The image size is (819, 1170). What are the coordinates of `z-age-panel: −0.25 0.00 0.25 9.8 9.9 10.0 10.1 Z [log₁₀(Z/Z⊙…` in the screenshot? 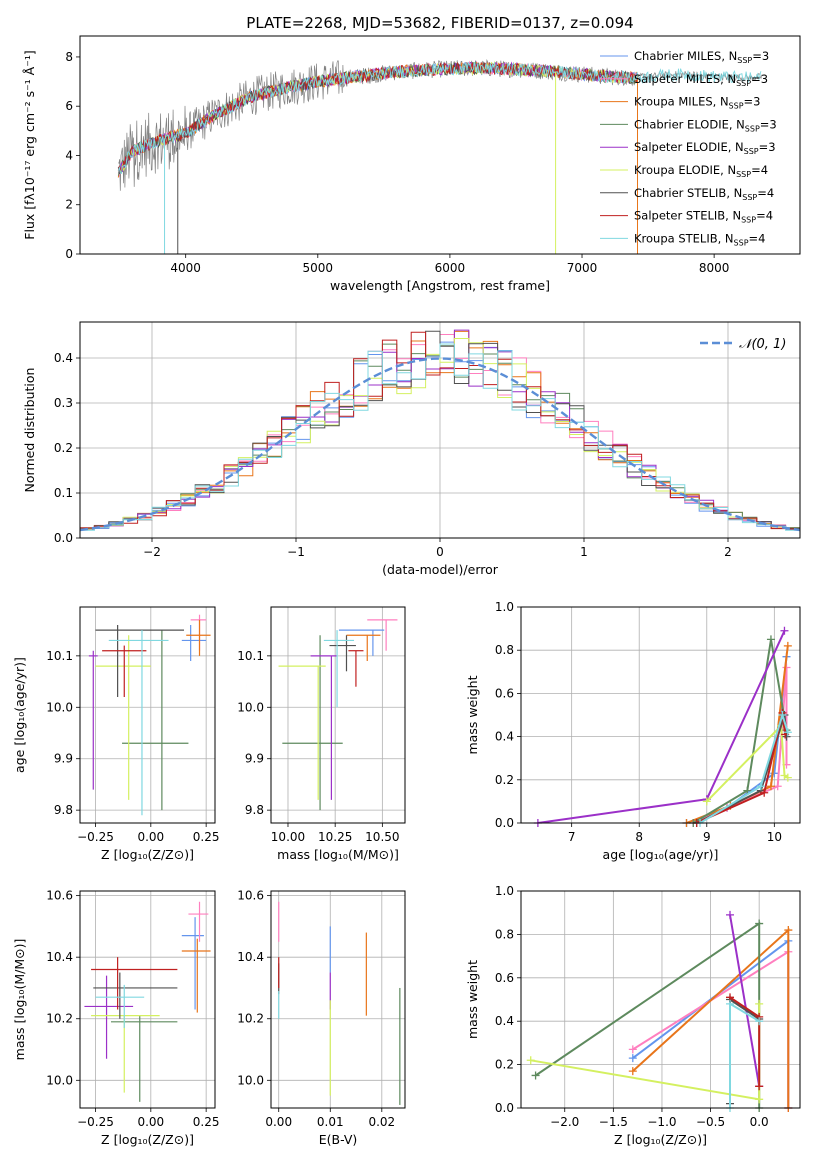 It's located at (116, 734).